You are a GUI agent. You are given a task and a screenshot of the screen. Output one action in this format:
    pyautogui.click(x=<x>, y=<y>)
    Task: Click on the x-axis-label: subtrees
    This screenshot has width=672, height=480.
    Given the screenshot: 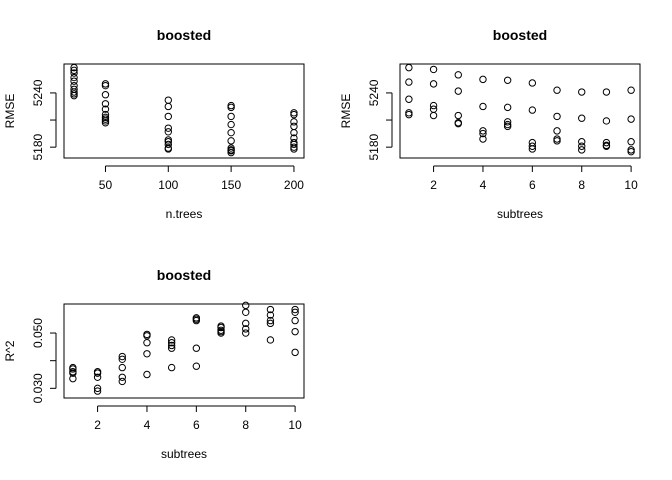 What is the action you would take?
    pyautogui.click(x=184, y=454)
    